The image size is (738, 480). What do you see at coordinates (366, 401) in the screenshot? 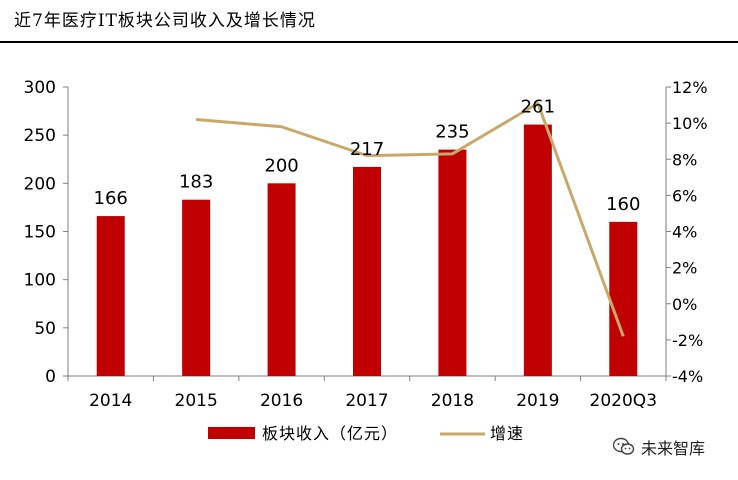
I see `x-tick-label: 2017` at bounding box center [366, 401].